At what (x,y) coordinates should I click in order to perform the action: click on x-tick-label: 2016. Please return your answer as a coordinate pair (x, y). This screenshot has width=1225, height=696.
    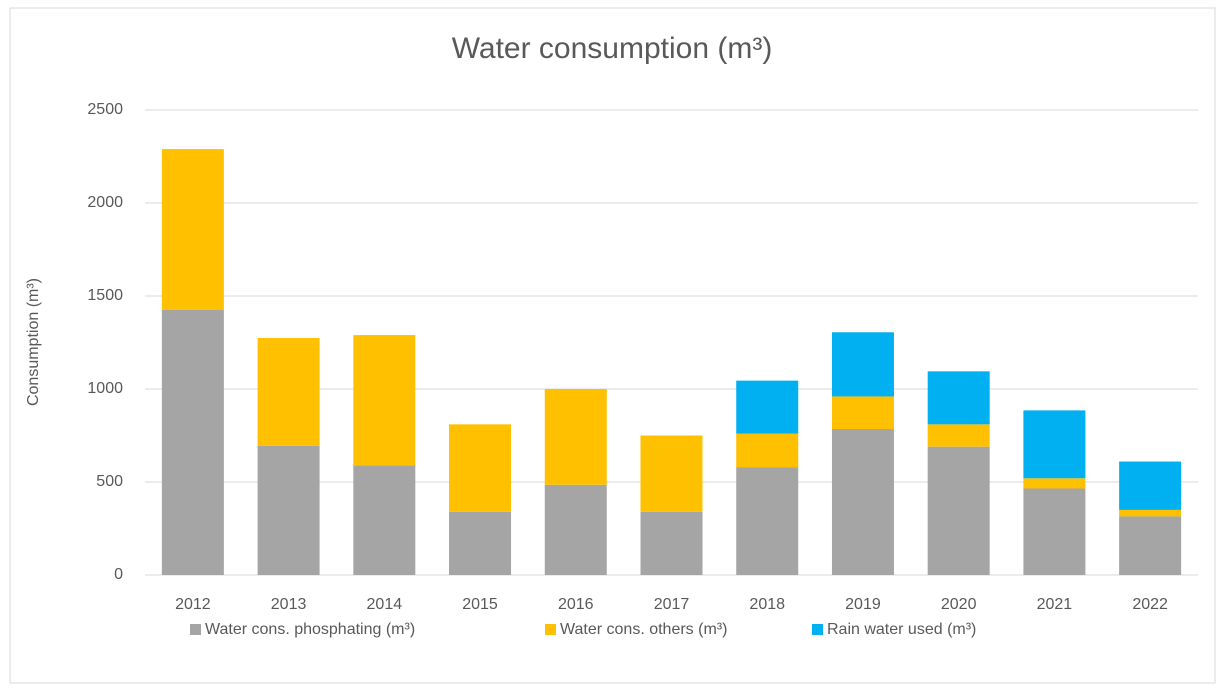
    Looking at the image, I should click on (576, 604).